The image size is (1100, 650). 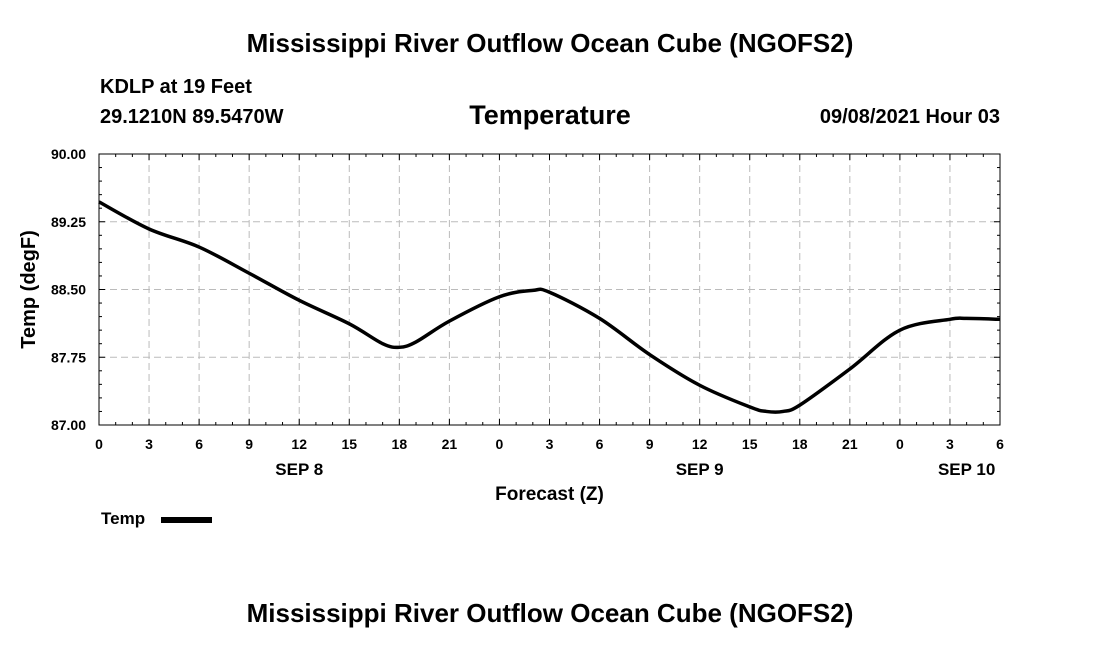 What do you see at coordinates (186, 520) in the screenshot?
I see `legend-swatch` at bounding box center [186, 520].